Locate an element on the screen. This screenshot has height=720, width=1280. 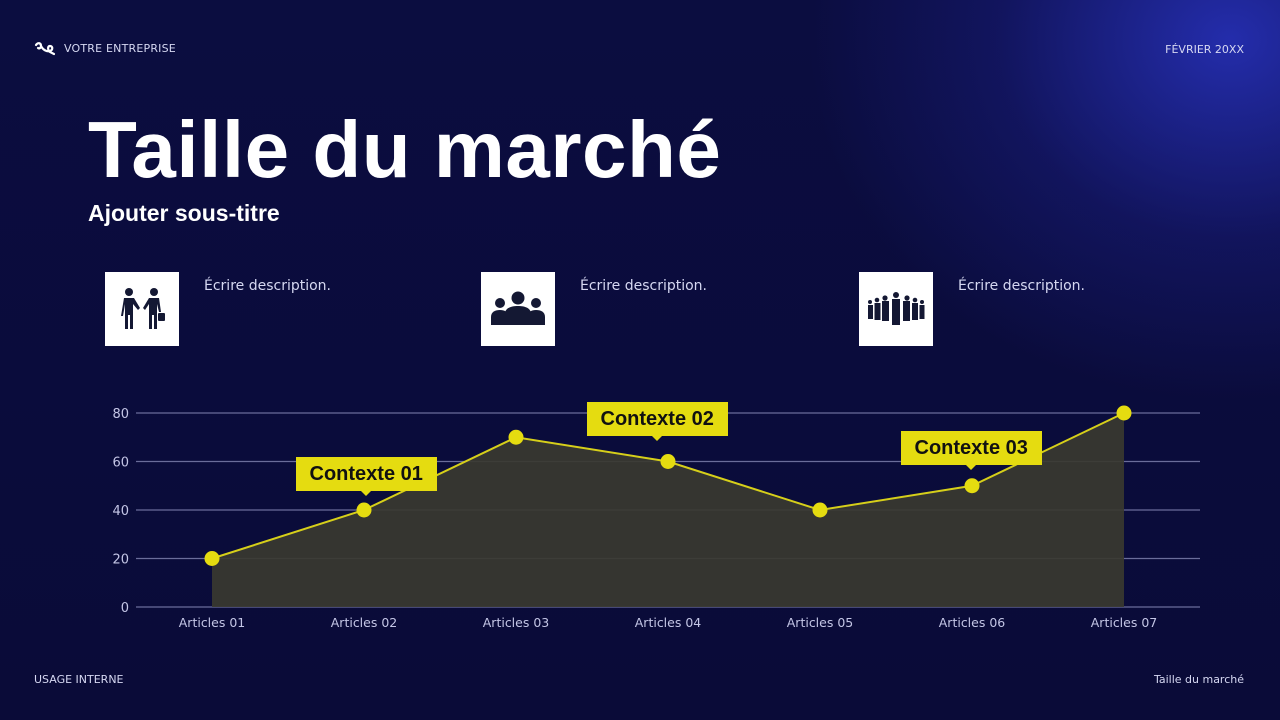
description-card-3: Écrire description. is located at coordinates (972, 309).